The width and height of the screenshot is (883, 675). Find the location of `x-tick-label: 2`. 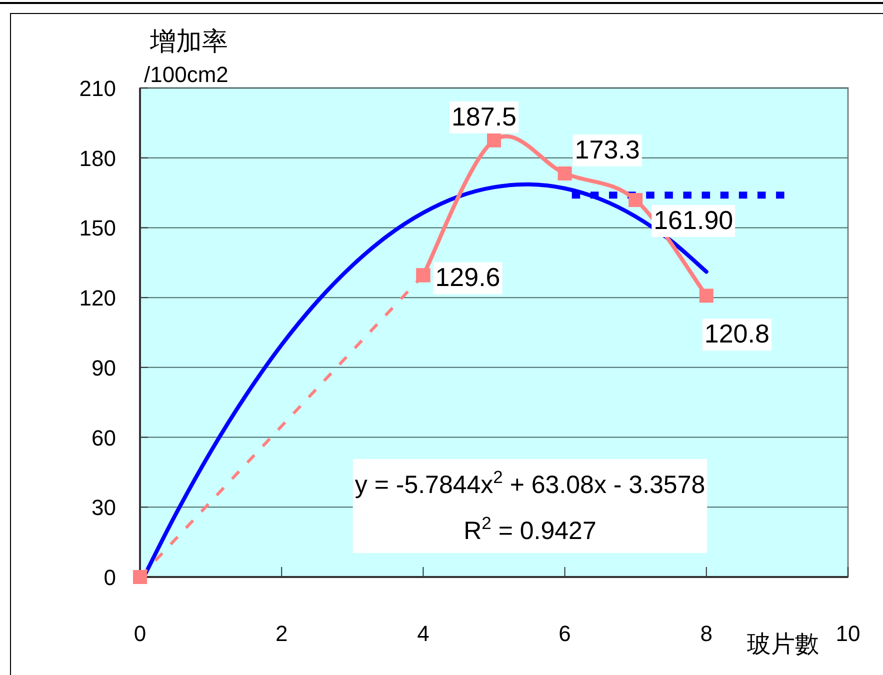

x-tick-label: 2 is located at coordinates (281, 633).